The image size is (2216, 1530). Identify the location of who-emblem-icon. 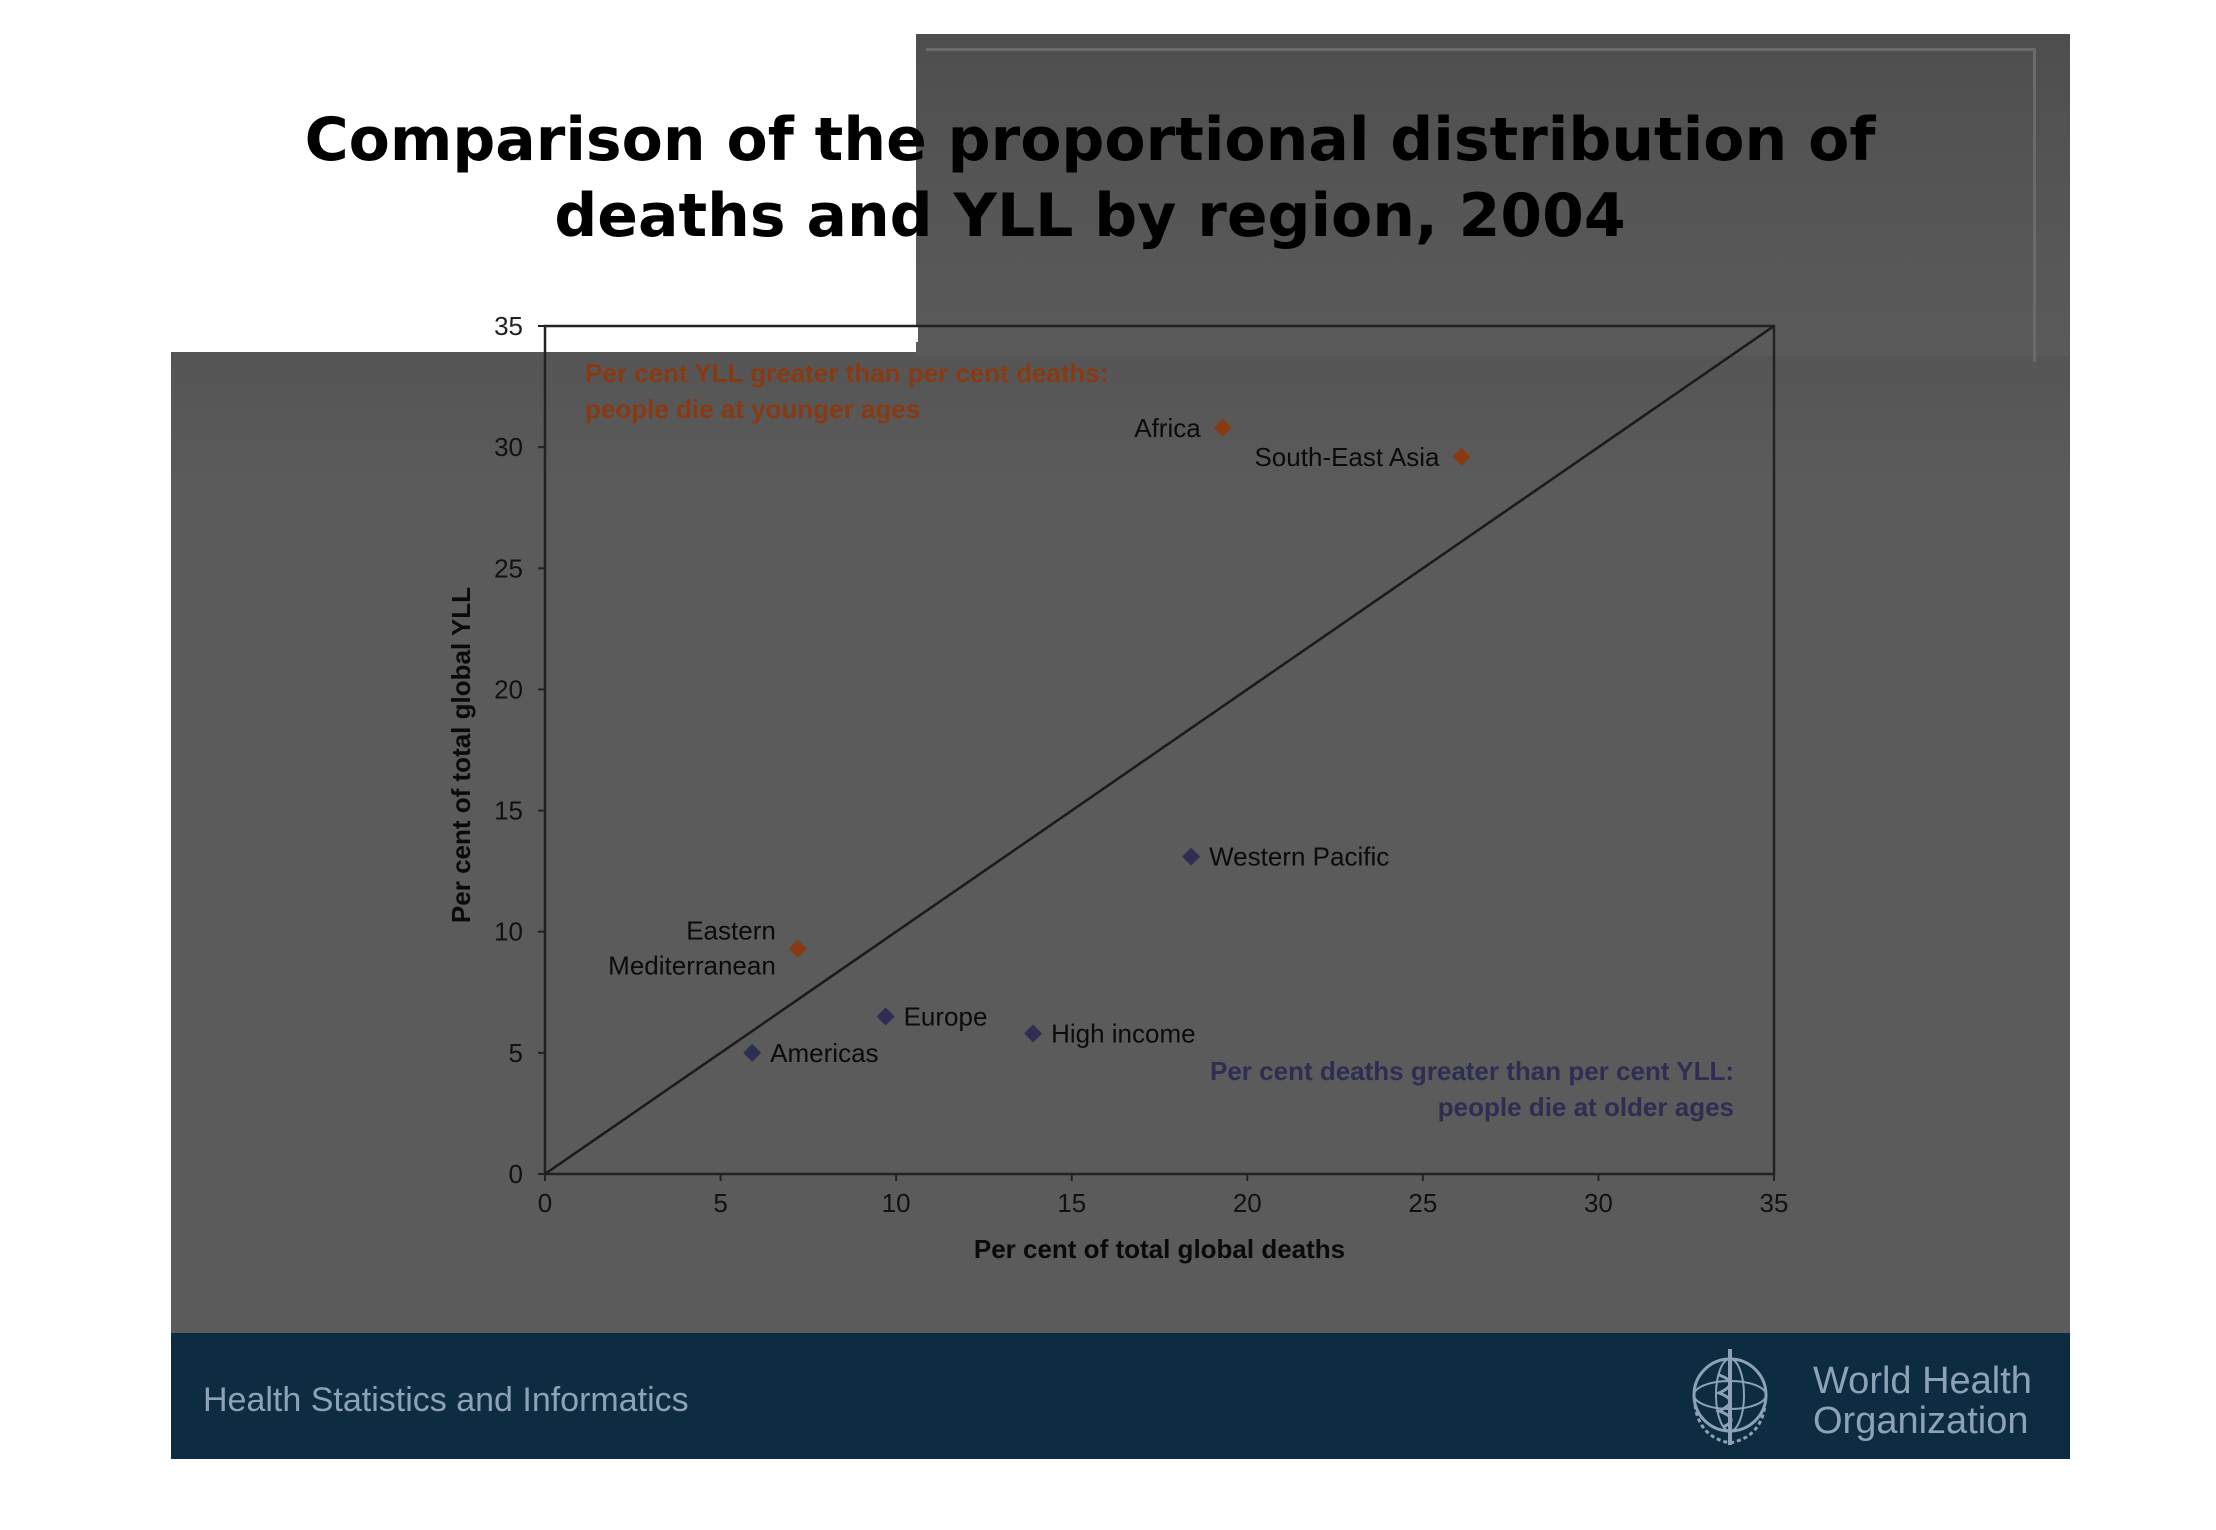
(1730, 1397).